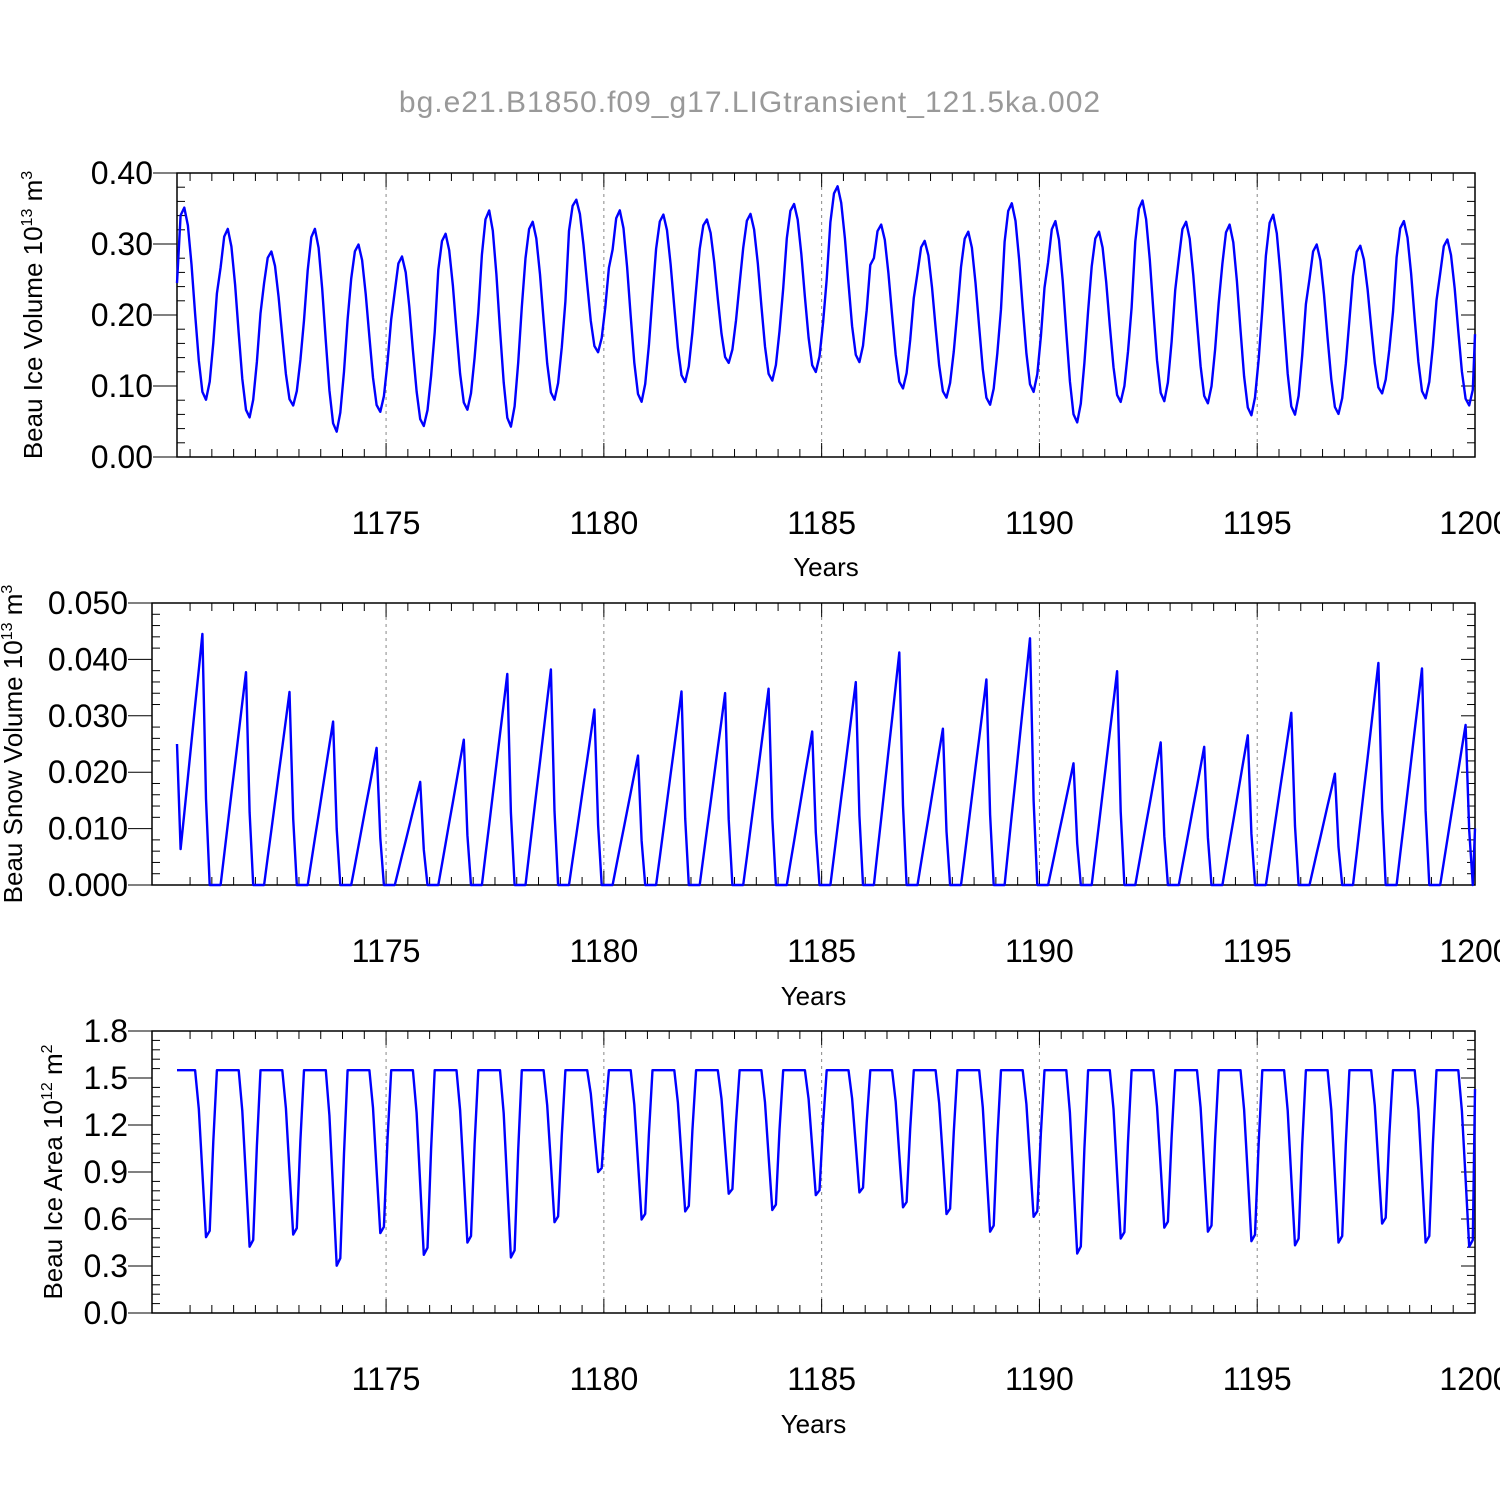 This screenshot has height=1505, width=1500. I want to click on y-tick-label: 0.6, so click(106, 1219).